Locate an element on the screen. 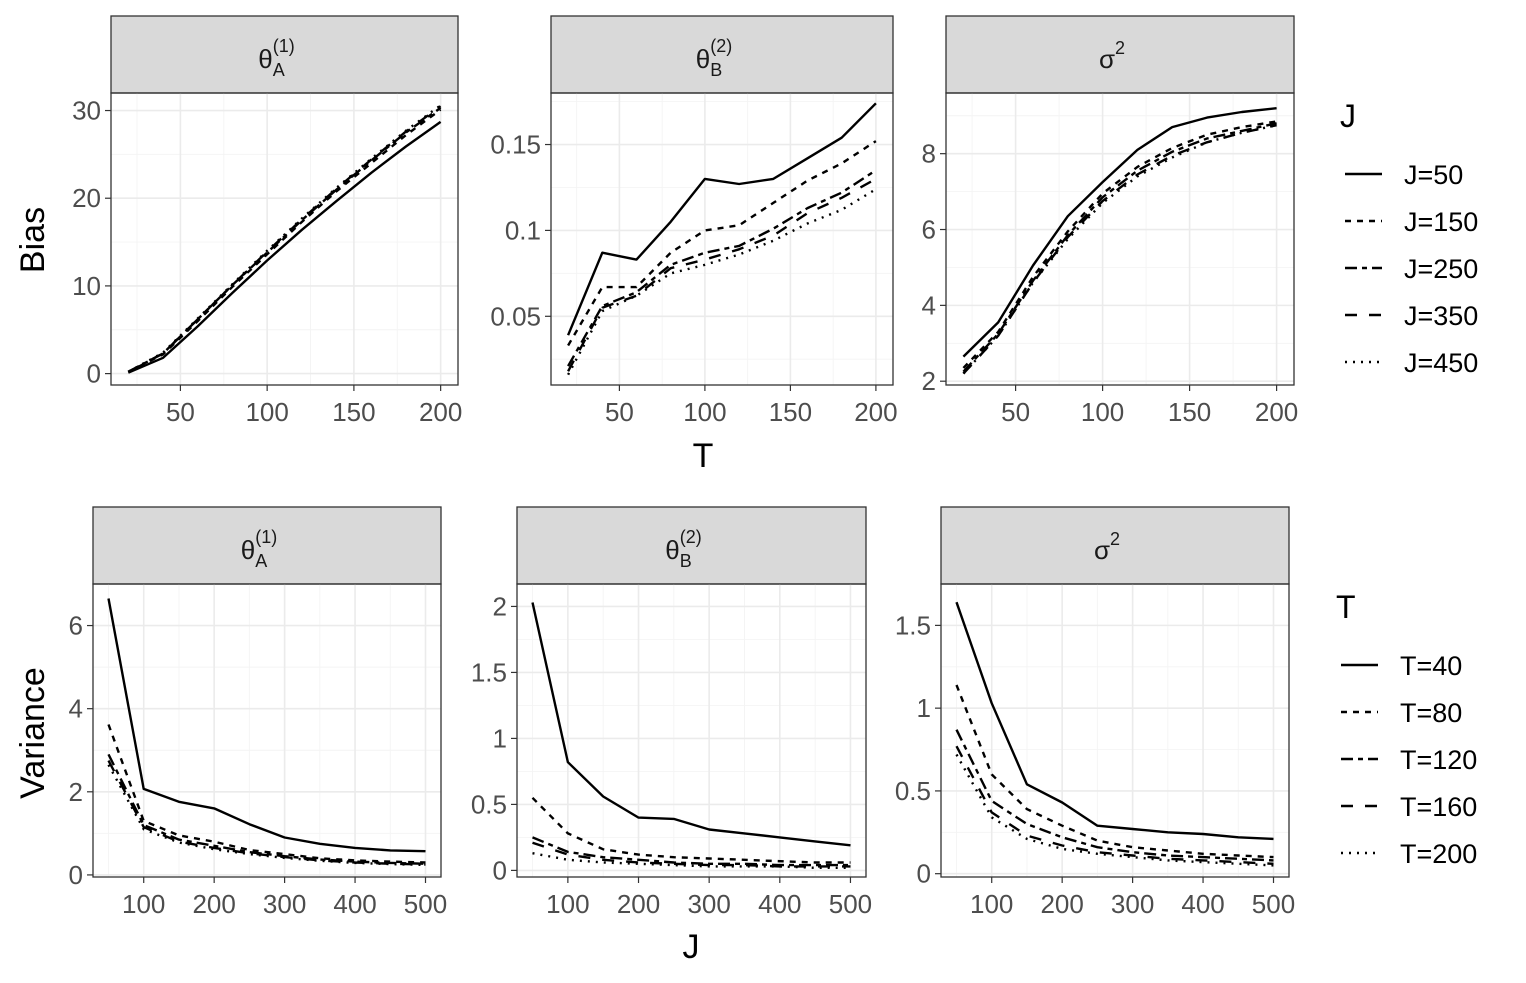 The image size is (1526, 983). legend-title: T is located at coordinates (1346, 607).